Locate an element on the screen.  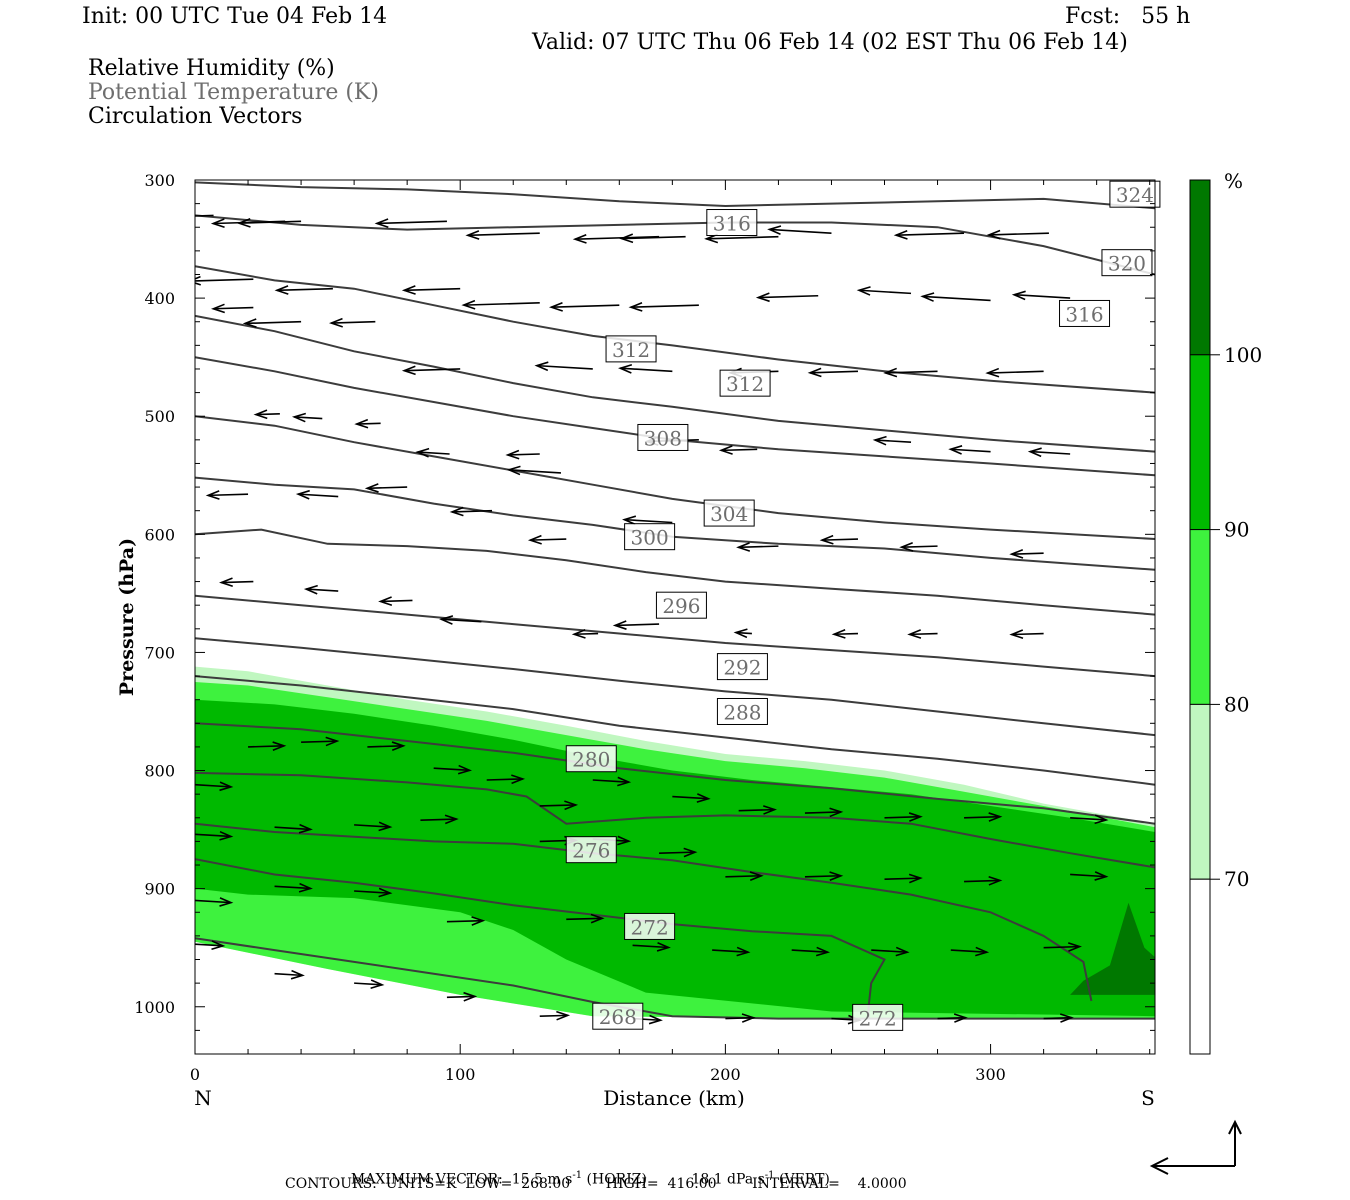
contour-label: 312 is located at coordinates (745, 384).